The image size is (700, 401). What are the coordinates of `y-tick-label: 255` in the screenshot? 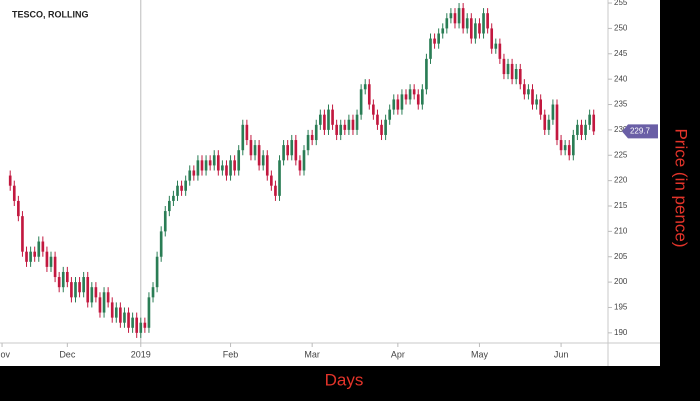 It's located at (621, 3).